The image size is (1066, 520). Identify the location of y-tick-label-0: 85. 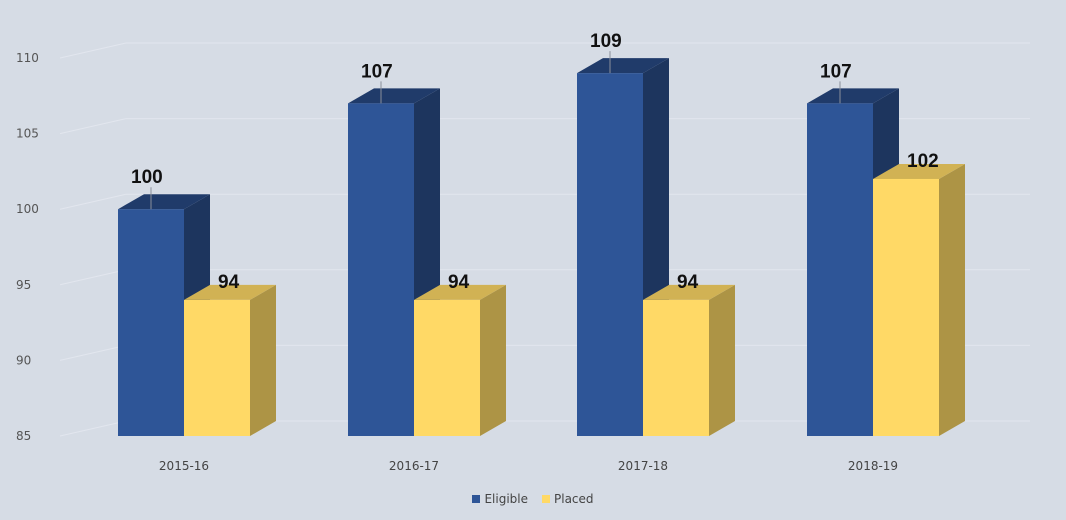
(23, 436).